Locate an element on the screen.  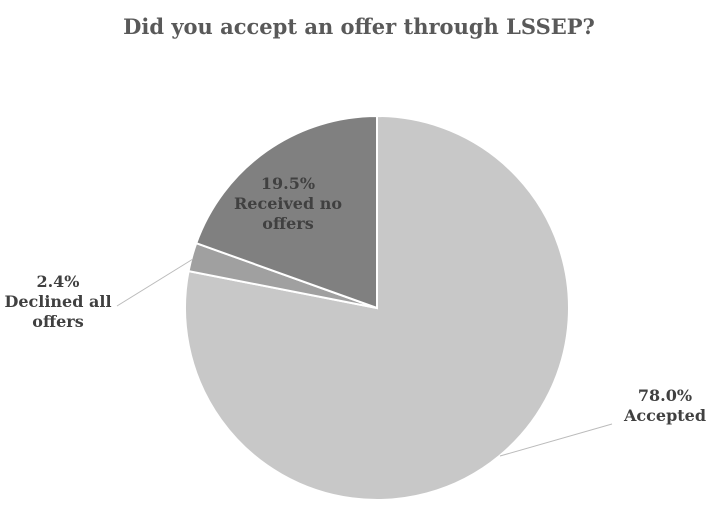
pie-slice is located at coordinates (286, 212).